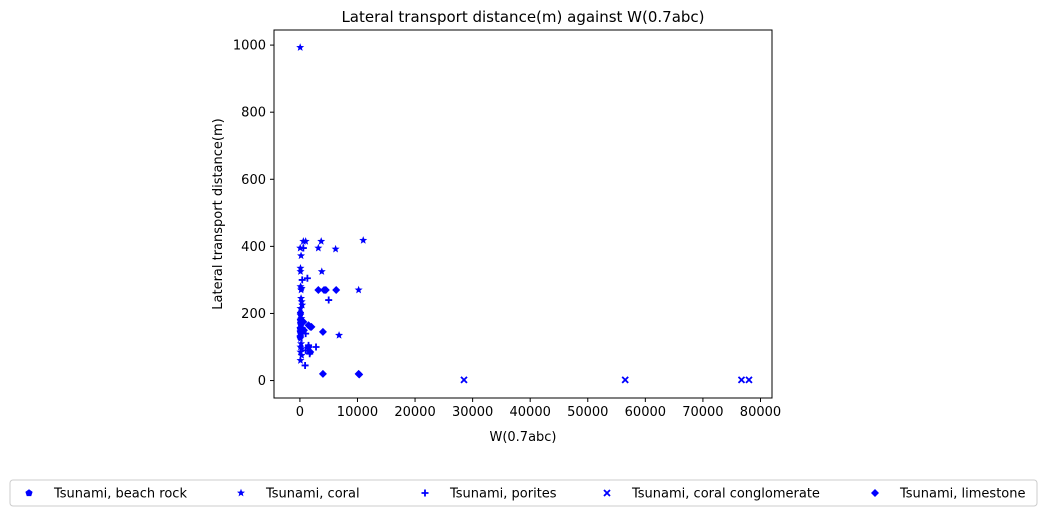 The width and height of the screenshot is (1047, 515). What do you see at coordinates (357, 412) in the screenshot?
I see `x-tick-label: 10000` at bounding box center [357, 412].